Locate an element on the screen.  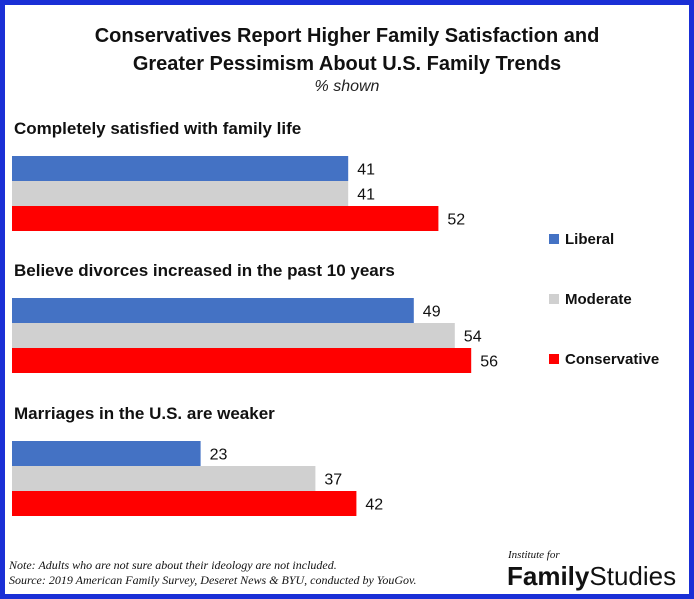
value-label: 52 is located at coordinates (456, 220).